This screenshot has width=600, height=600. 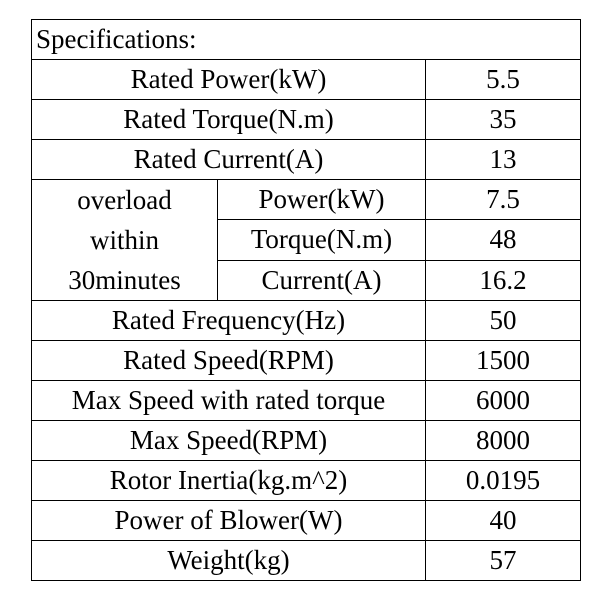 What do you see at coordinates (503, 560) in the screenshot?
I see `spec-value-weight: 57` at bounding box center [503, 560].